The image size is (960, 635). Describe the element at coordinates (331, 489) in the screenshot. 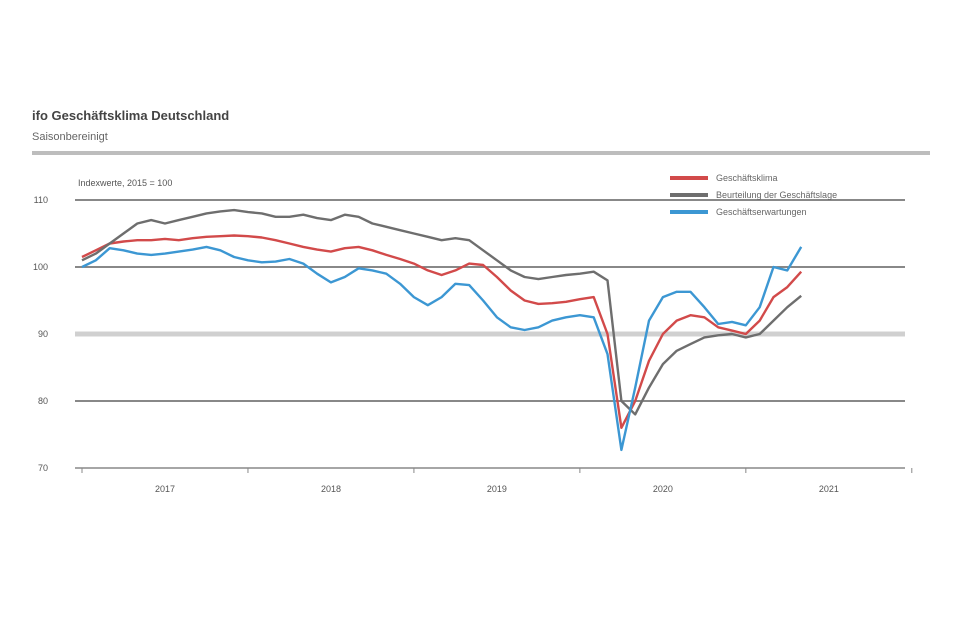

I see `x-tick-label: 2018` at that location.